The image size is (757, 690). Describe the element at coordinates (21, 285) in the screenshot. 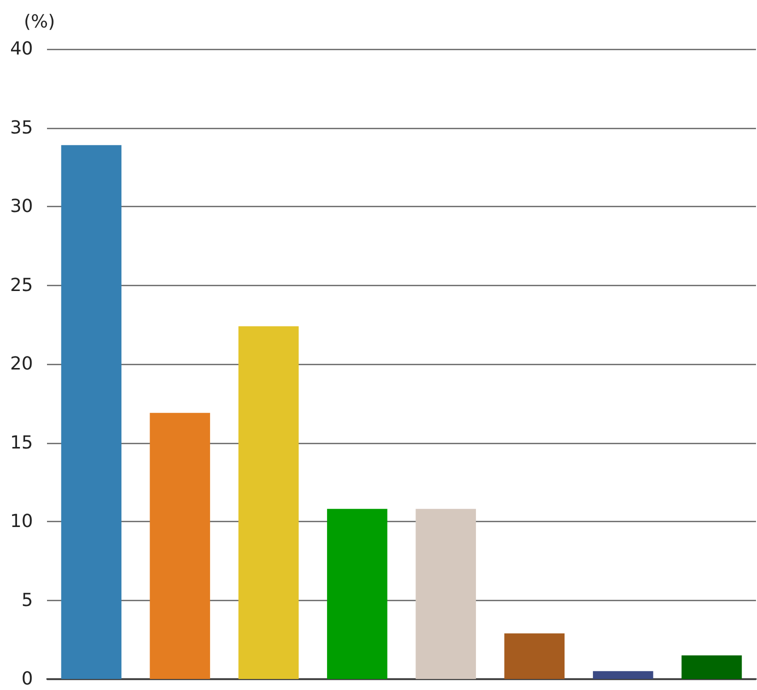

I see `y-tick-label: 25` at that location.